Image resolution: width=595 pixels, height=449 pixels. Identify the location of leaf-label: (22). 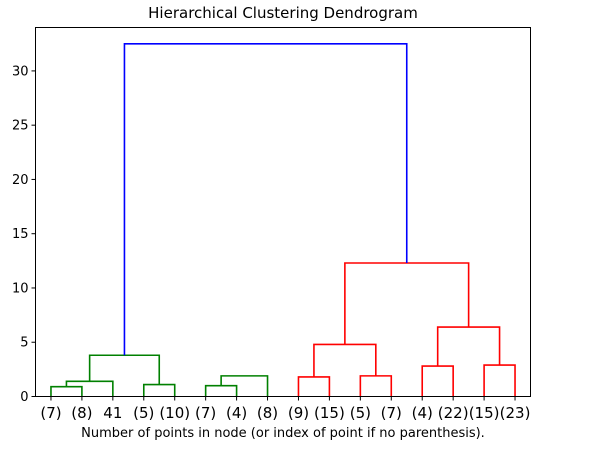
(453, 413).